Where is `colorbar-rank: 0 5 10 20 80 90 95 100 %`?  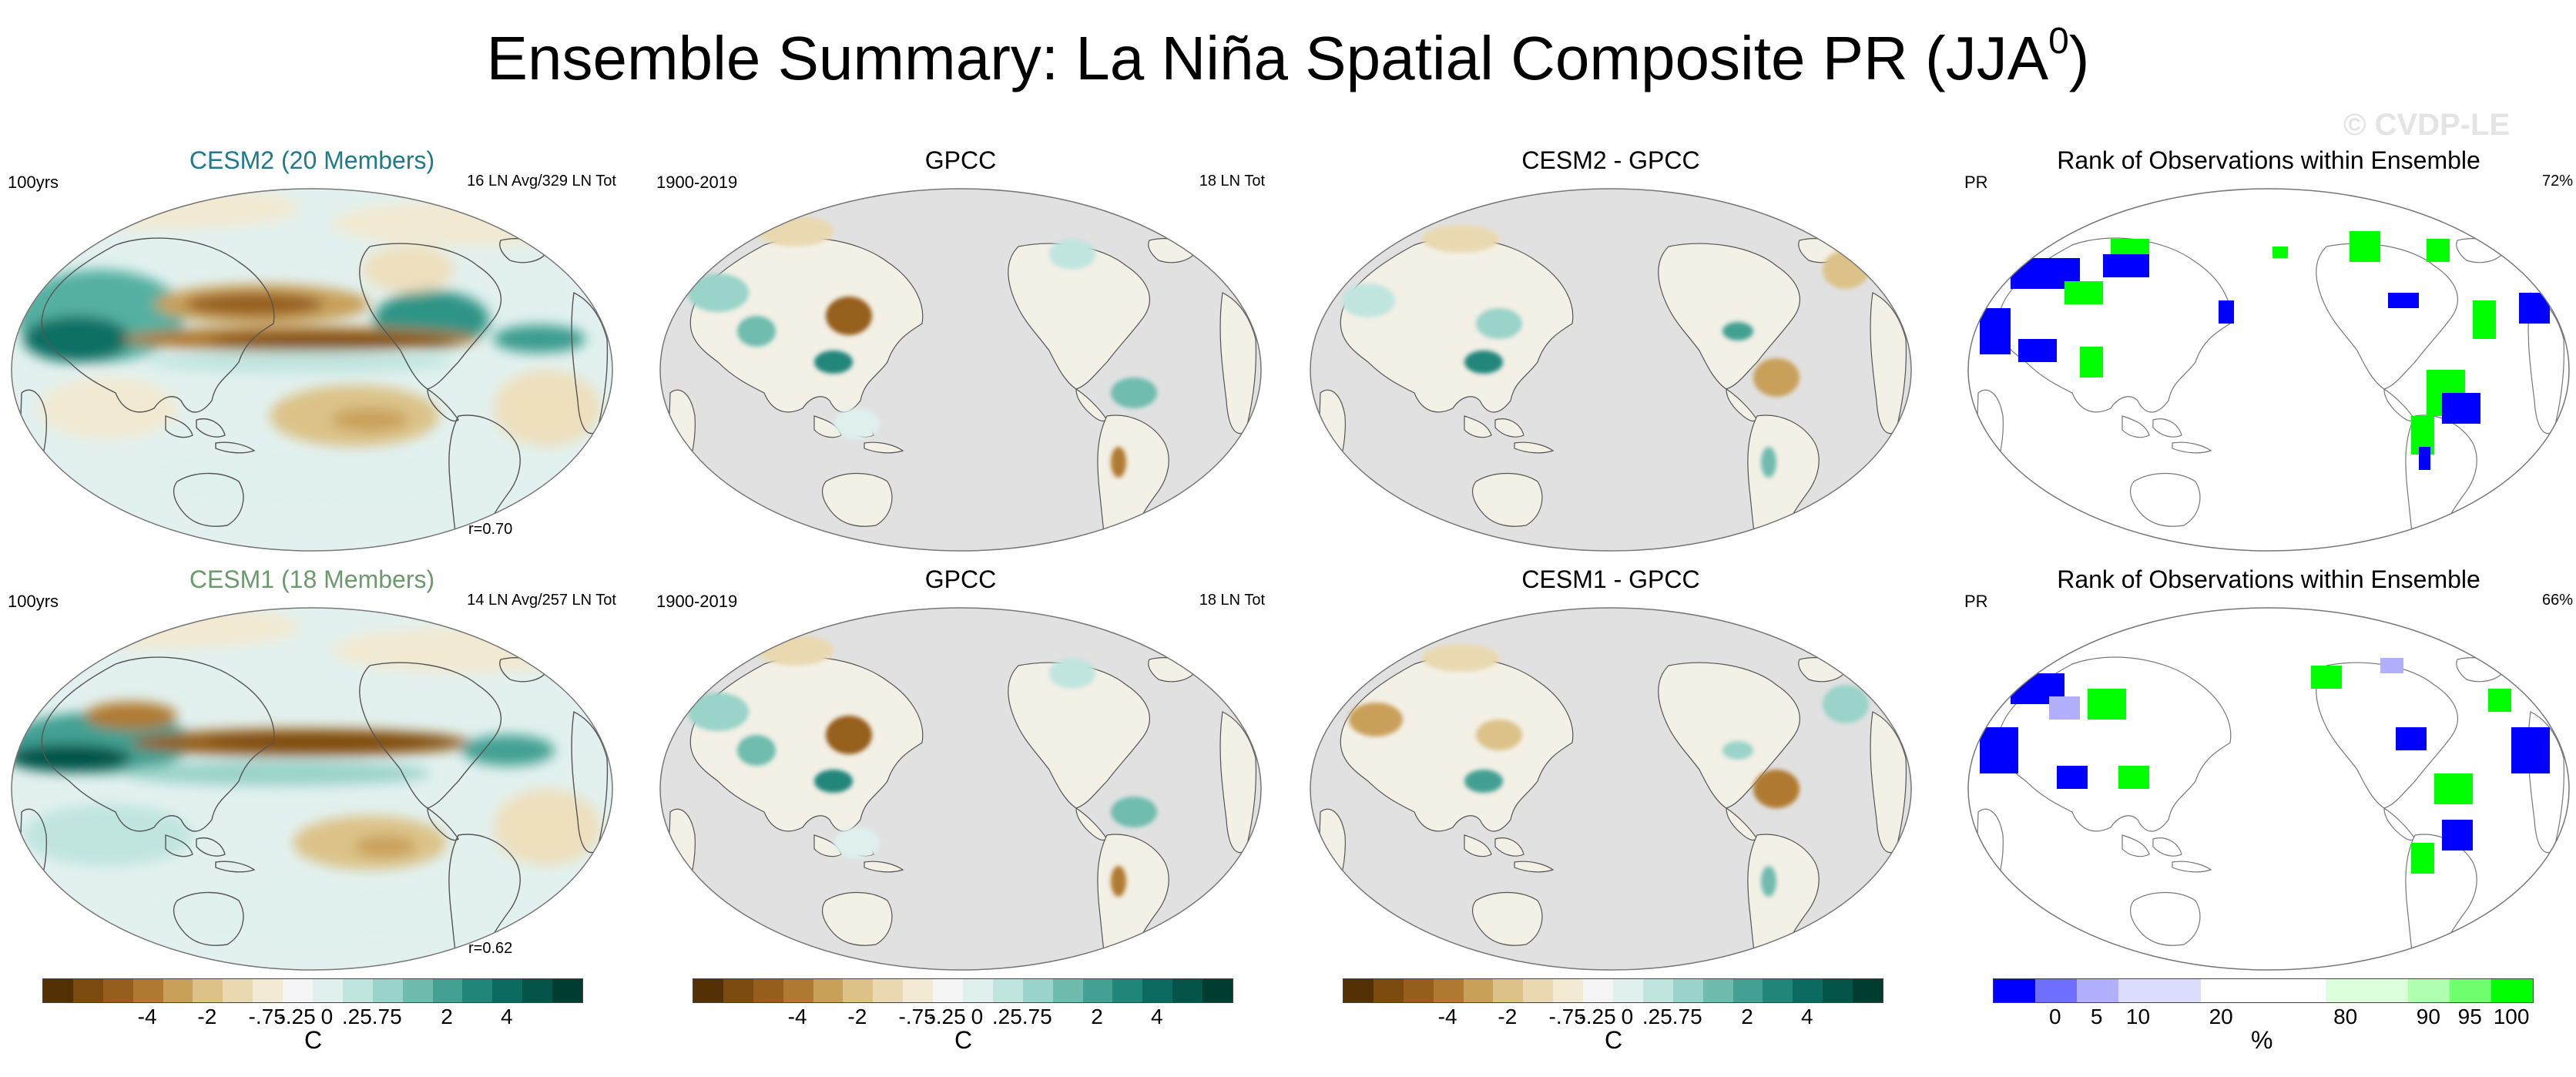
colorbar-rank: 0 5 10 20 80 90 95 100 % is located at coordinates (2270, 1016).